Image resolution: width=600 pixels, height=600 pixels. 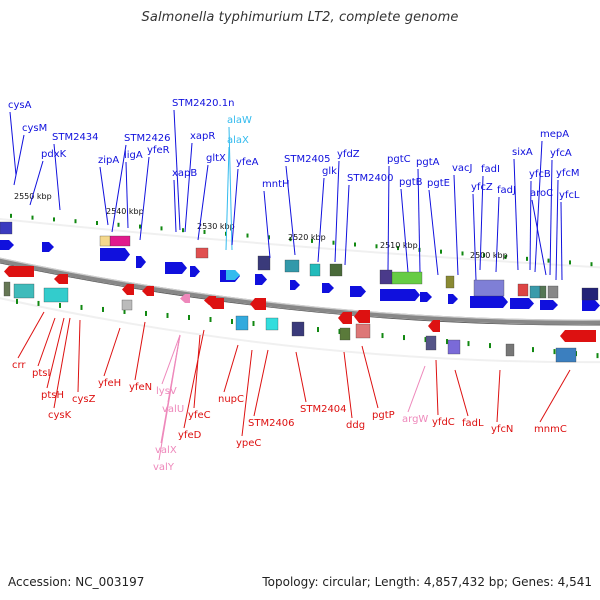 I want to click on gene-label-yfdc: yfdC, so click(x=443, y=422).